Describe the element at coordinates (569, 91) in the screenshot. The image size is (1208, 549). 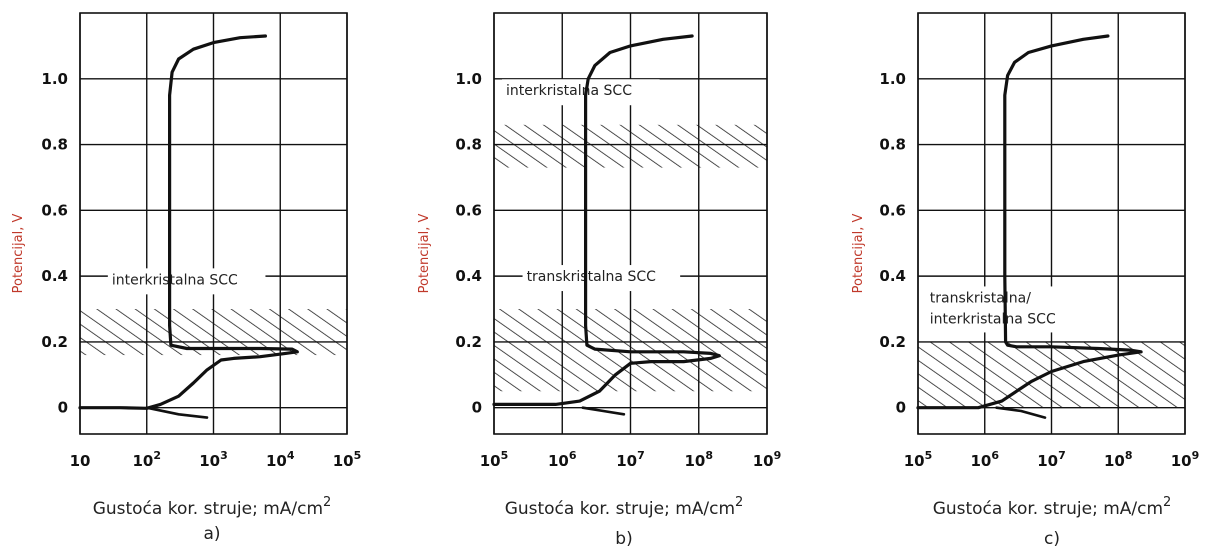
I see `scc-annotation-upper-text: interkristalna SCC` at that location.